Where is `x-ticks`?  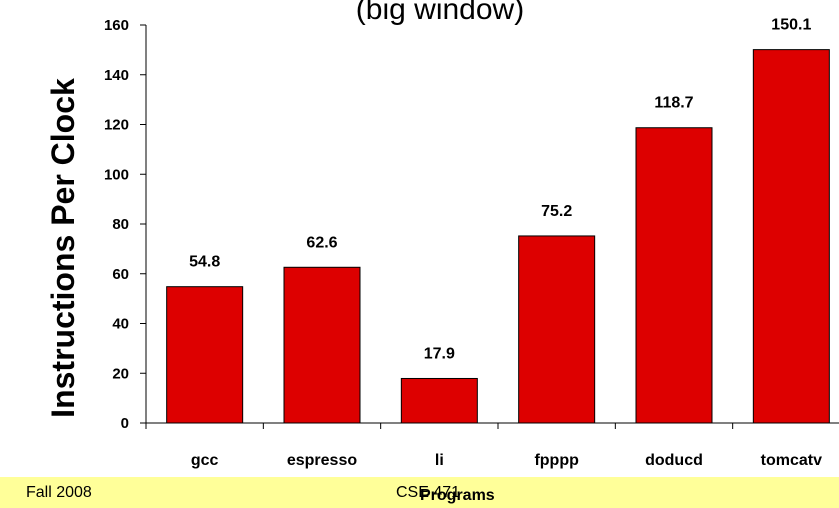 x-ticks is located at coordinates (439, 426).